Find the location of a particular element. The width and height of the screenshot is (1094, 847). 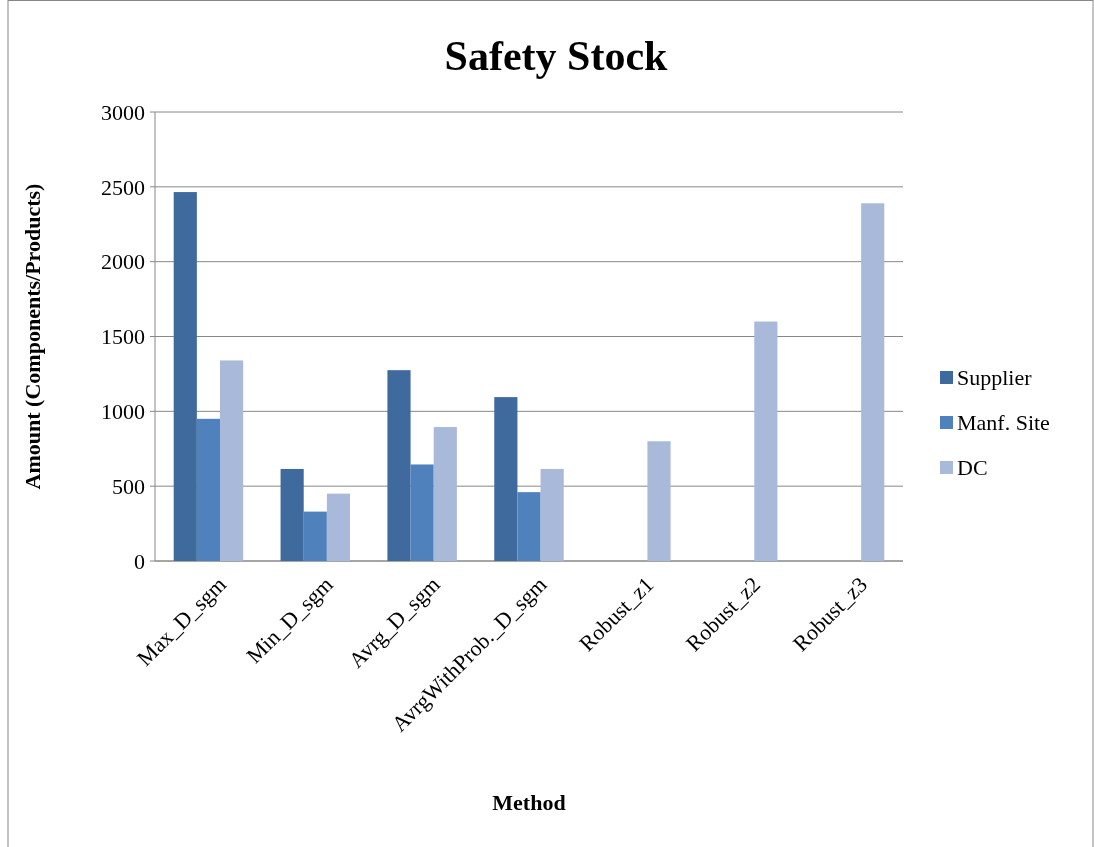

y-tick-label: 2000 is located at coordinates (123, 262).